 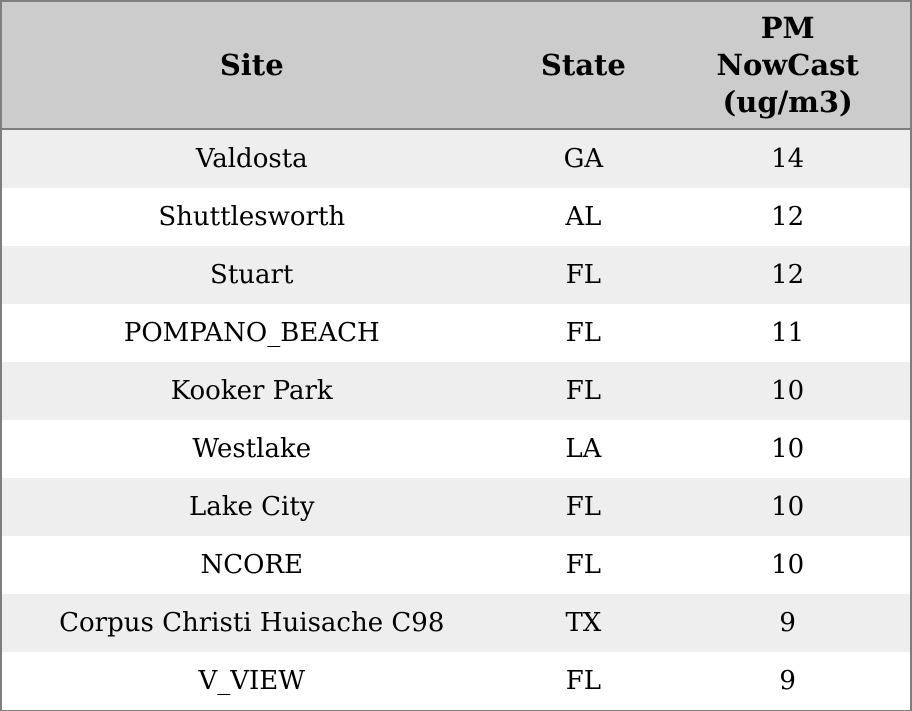 What do you see at coordinates (456, 681) in the screenshot?
I see `table-row: V_VIEW FL 9` at bounding box center [456, 681].